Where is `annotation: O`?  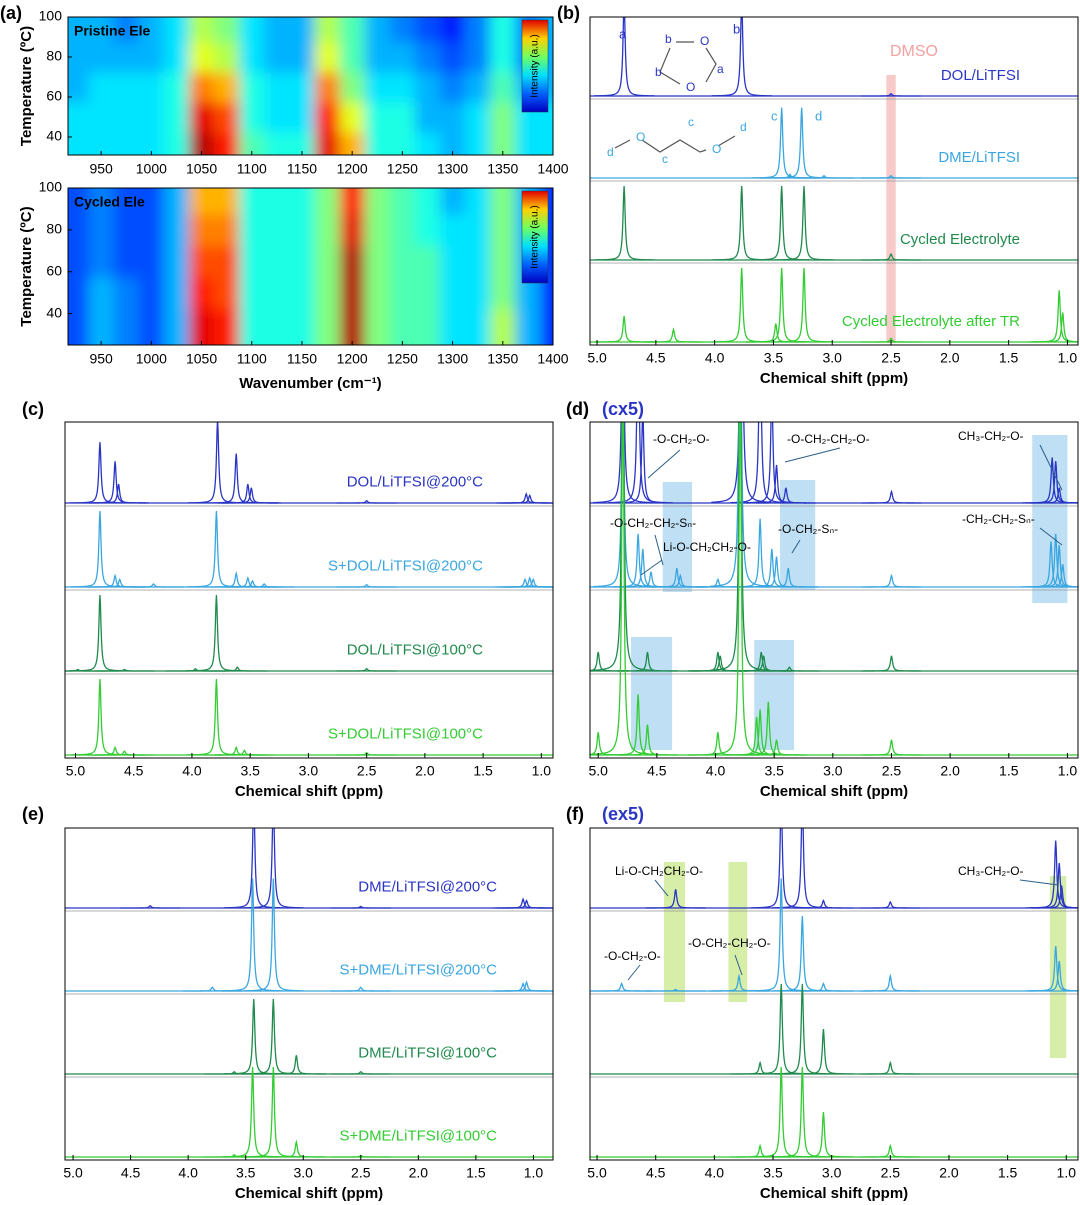 annotation: O is located at coordinates (704, 41).